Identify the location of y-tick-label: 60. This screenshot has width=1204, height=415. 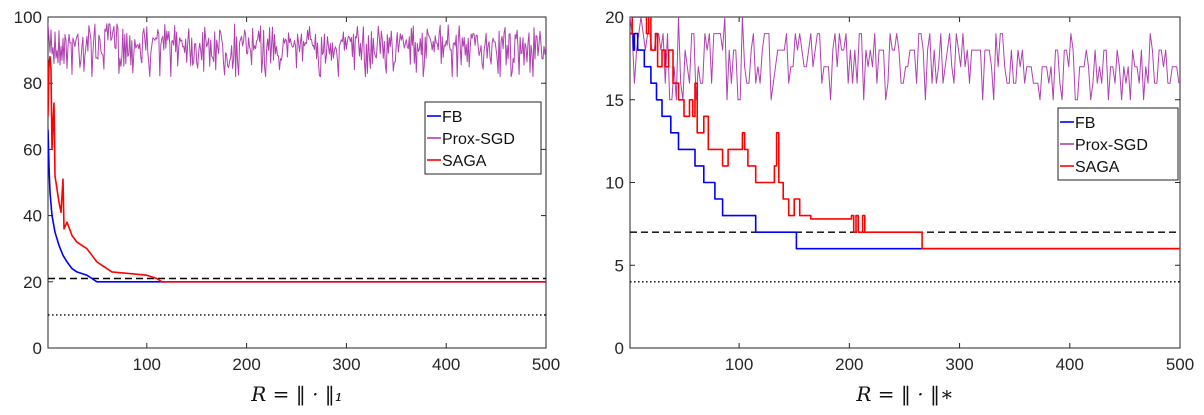
(32, 149).